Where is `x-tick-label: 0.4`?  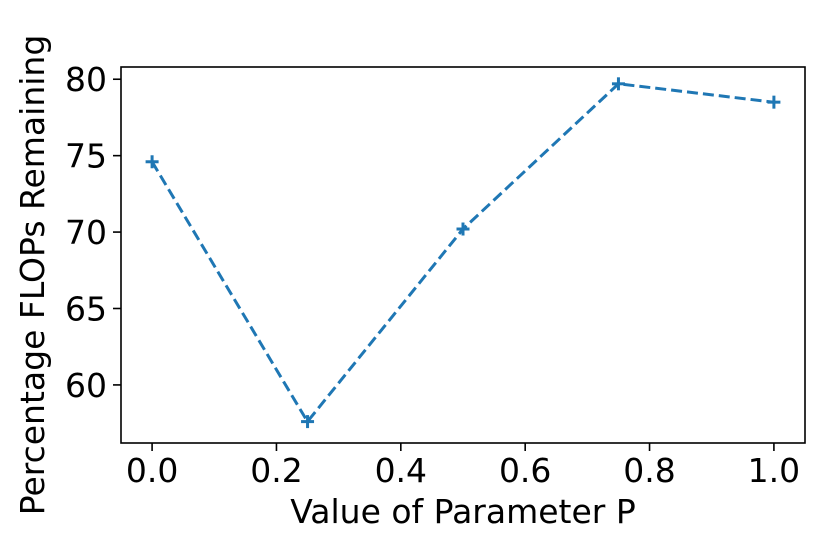
x-tick-label: 0.4 is located at coordinates (401, 470).